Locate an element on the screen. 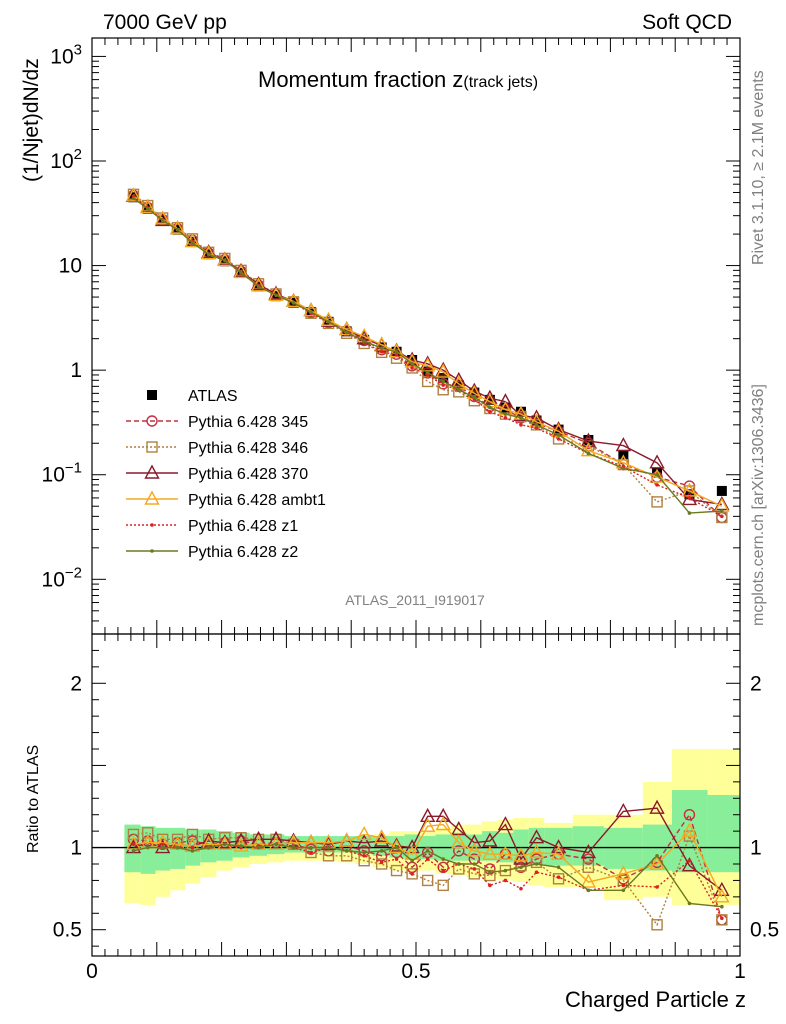  ratio-y-tick-label-right: 1 is located at coordinates (756, 848).